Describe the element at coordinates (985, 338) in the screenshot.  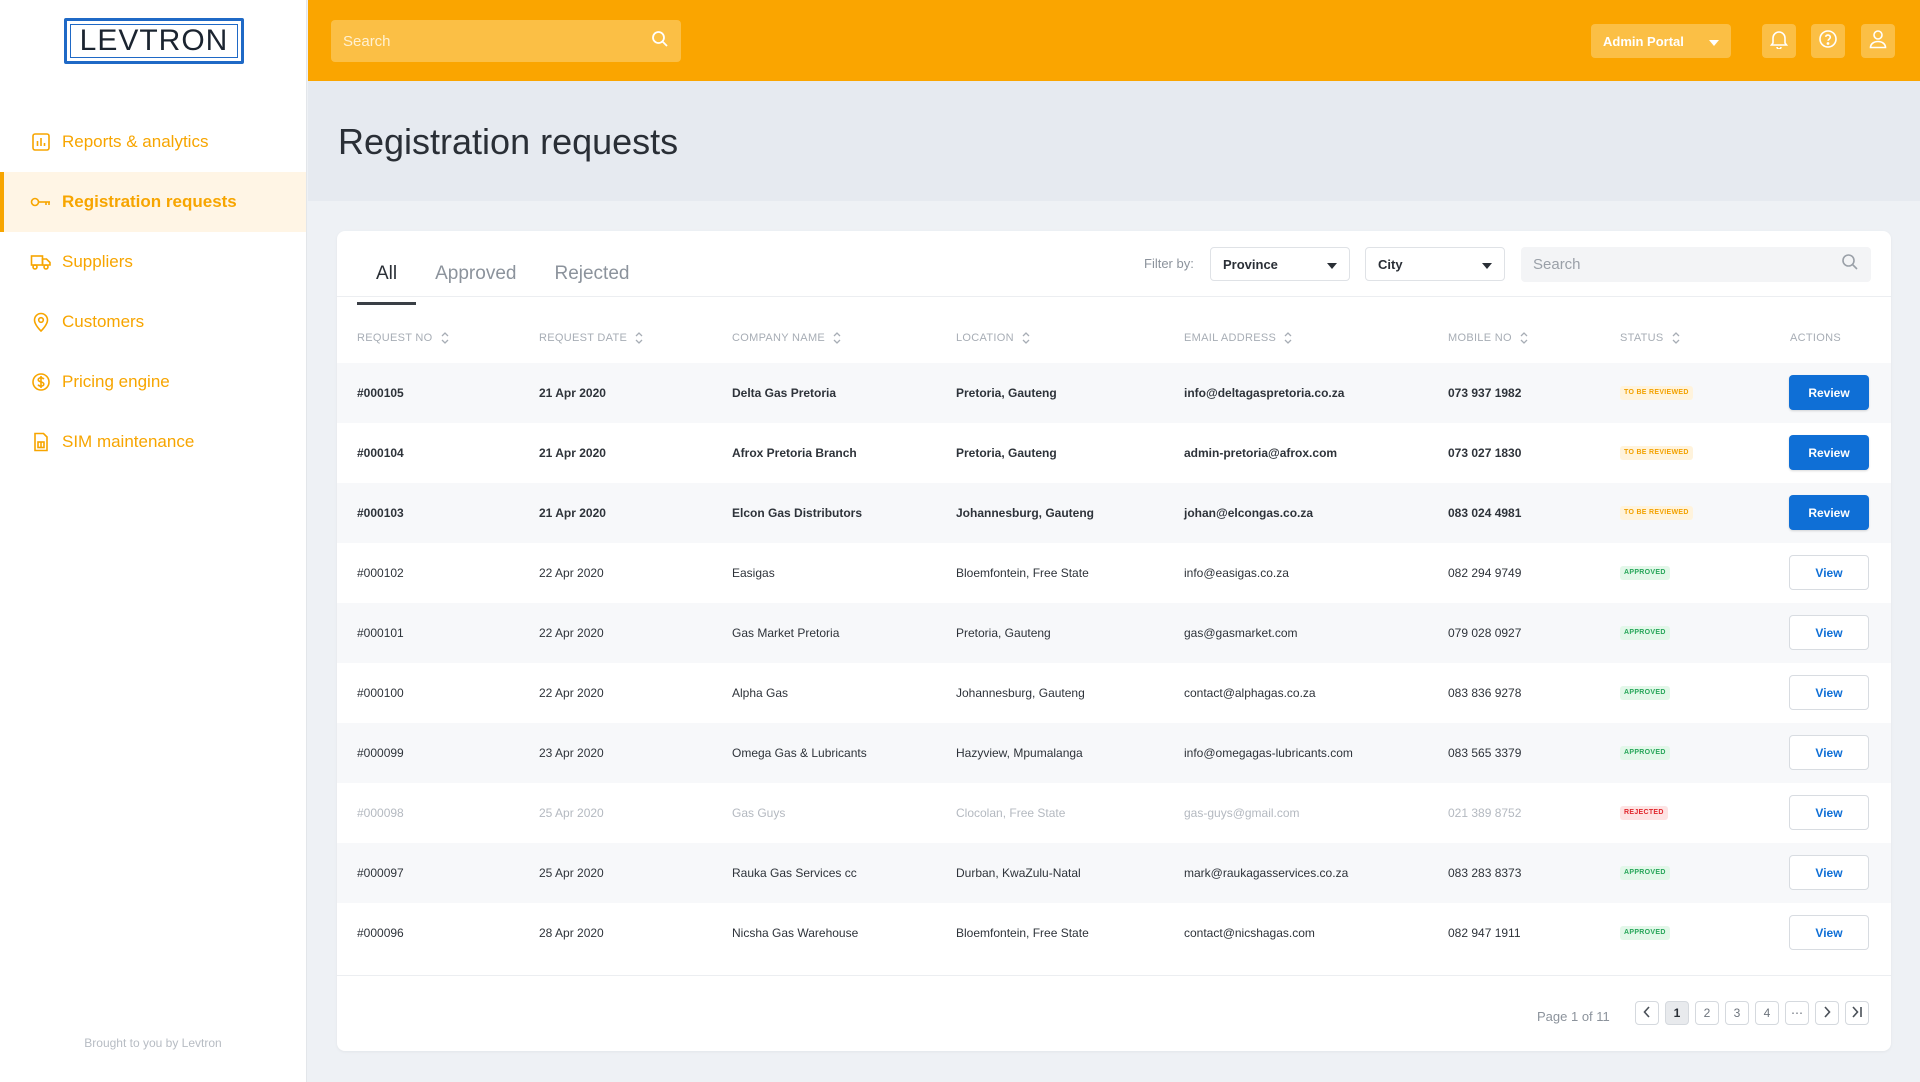
I see `column-label: LOCATION` at that location.